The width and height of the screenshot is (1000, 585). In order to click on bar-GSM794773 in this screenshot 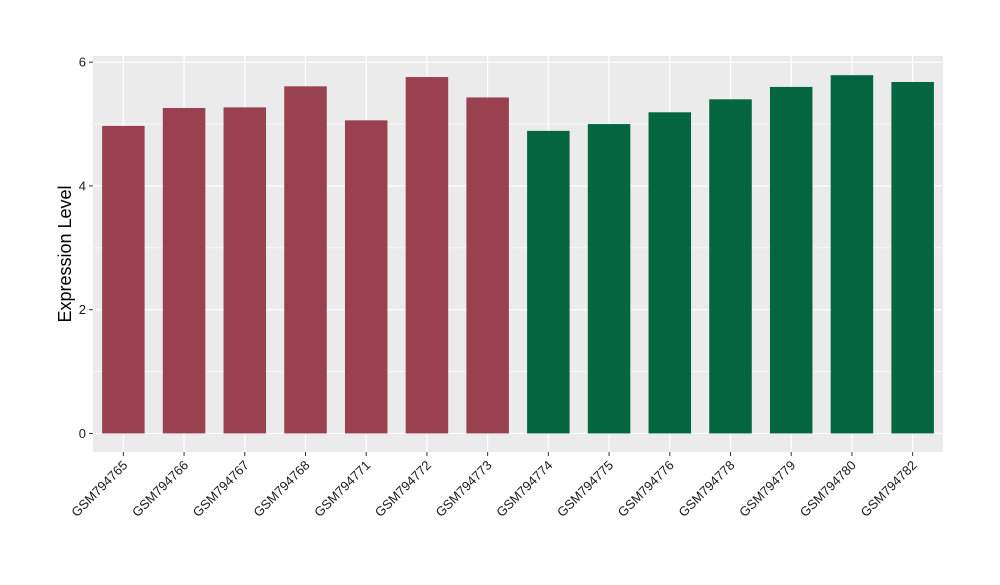, I will do `click(487, 265)`.